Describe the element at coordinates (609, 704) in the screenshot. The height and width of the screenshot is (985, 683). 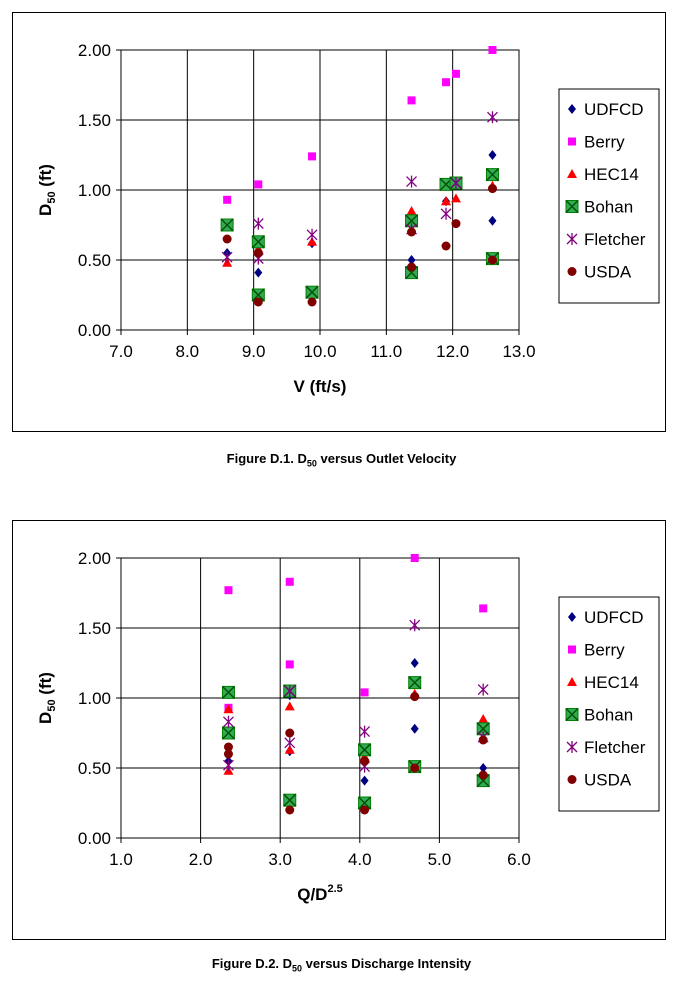
I see `chart-2-legend: UDFCD Berry HEC14 Bohan Fletcher USDA` at that location.